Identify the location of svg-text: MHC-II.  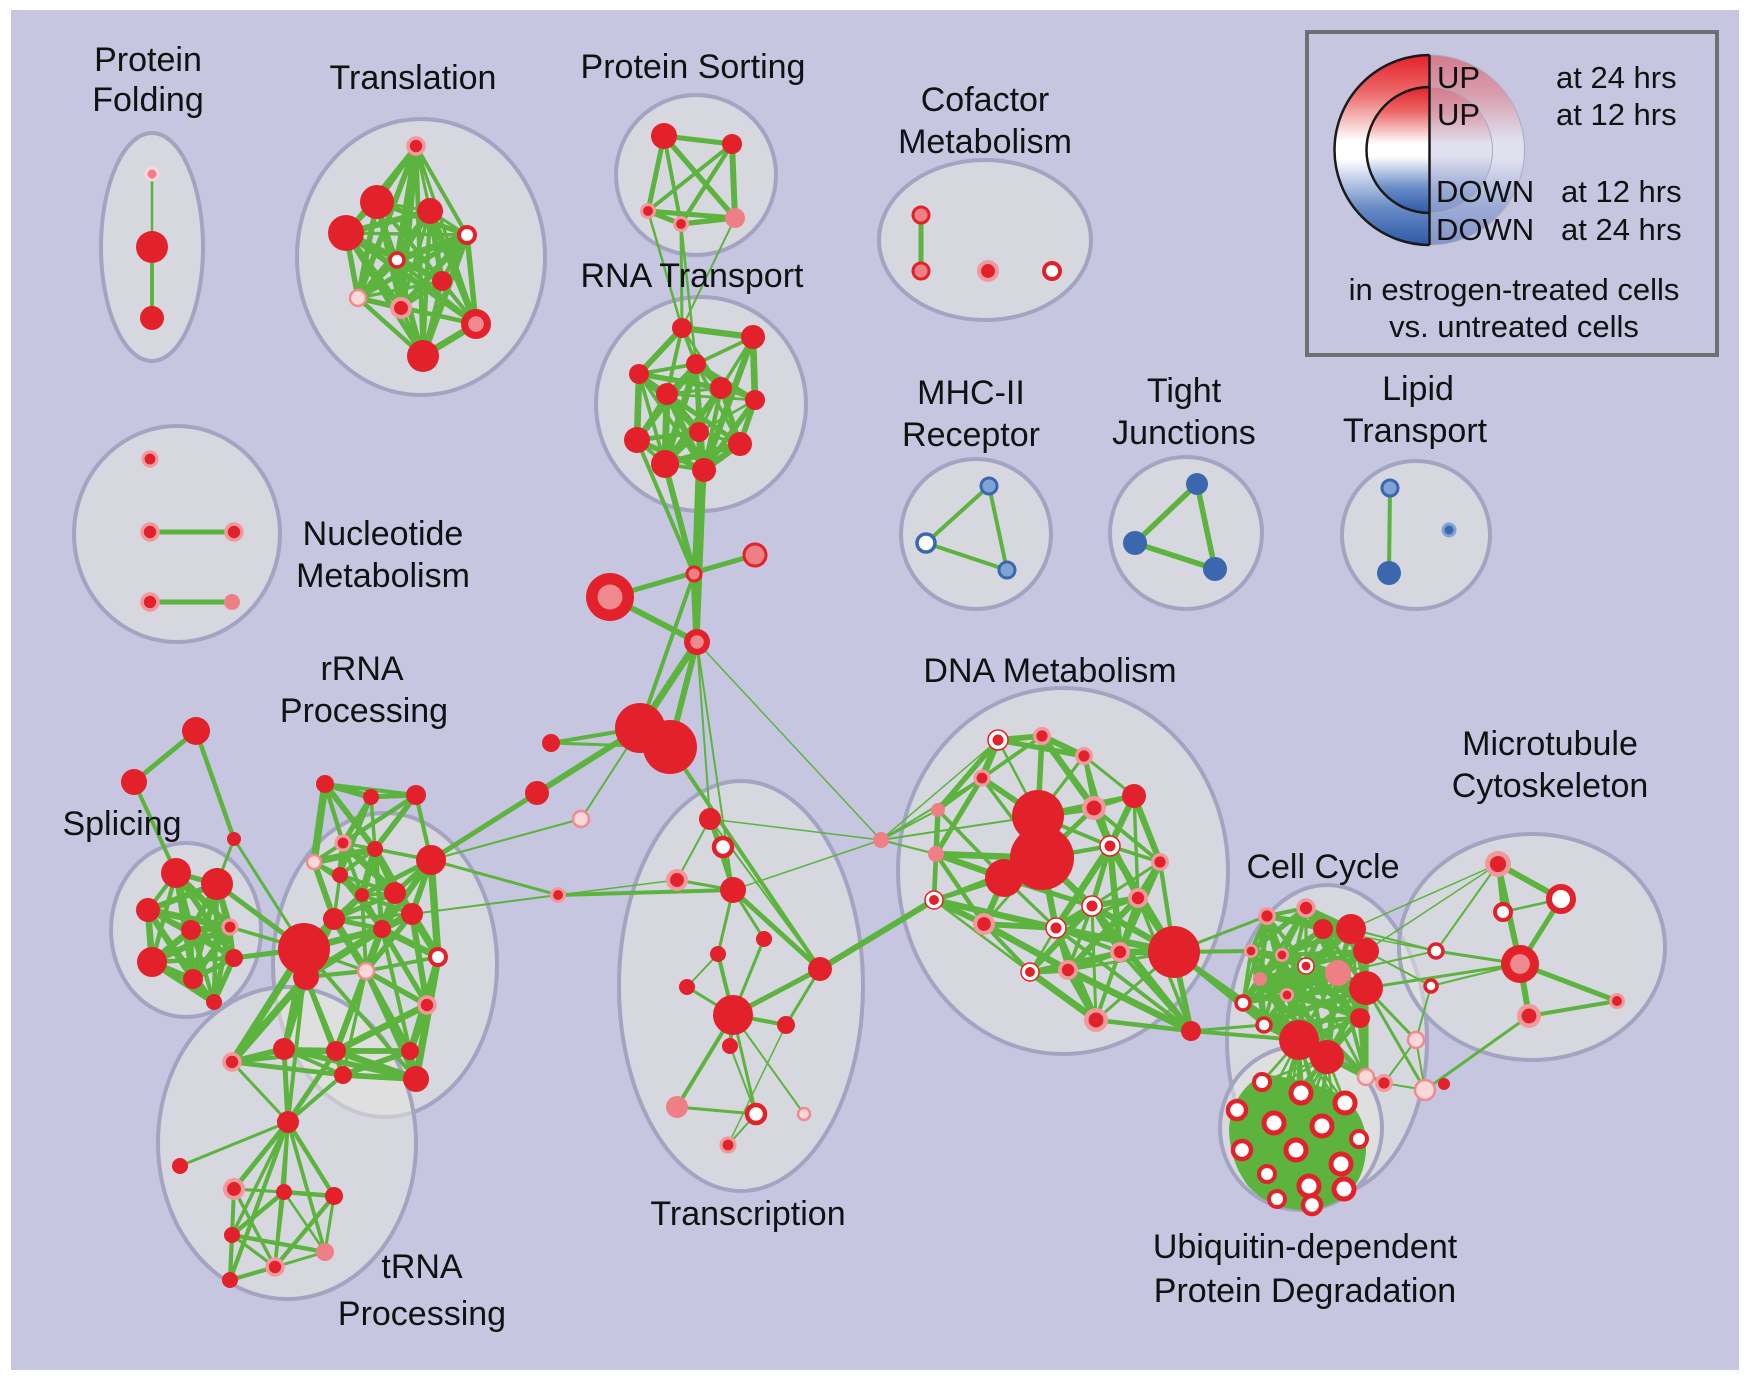
(971, 393).